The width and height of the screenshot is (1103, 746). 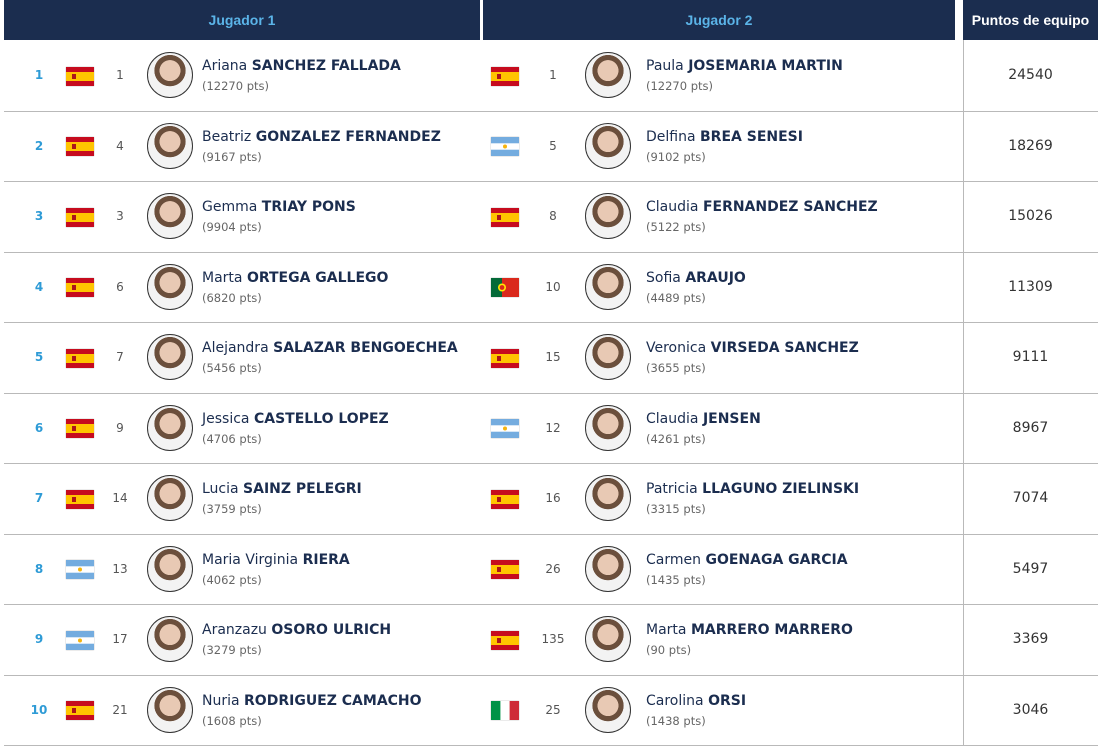 What do you see at coordinates (553, 709) in the screenshot?
I see `player-rank: 25` at bounding box center [553, 709].